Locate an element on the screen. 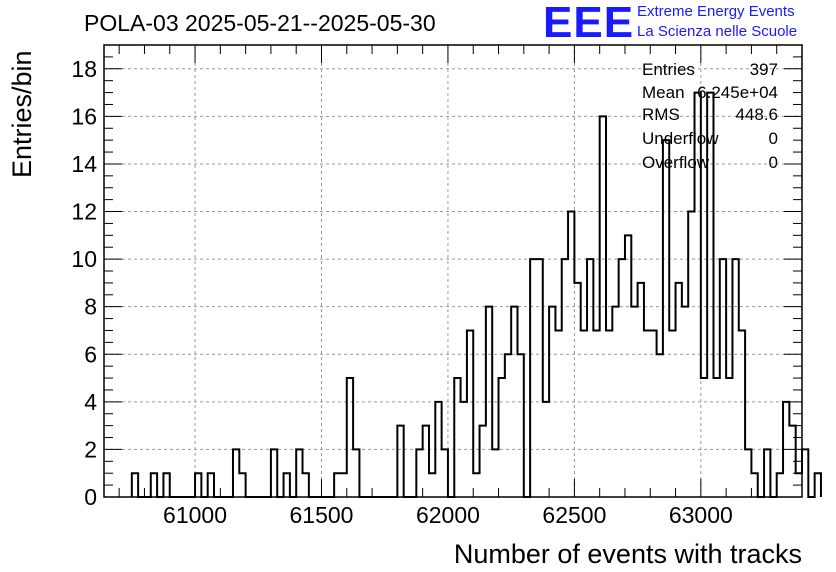  y-tick-label: 8 is located at coordinates (90, 307).